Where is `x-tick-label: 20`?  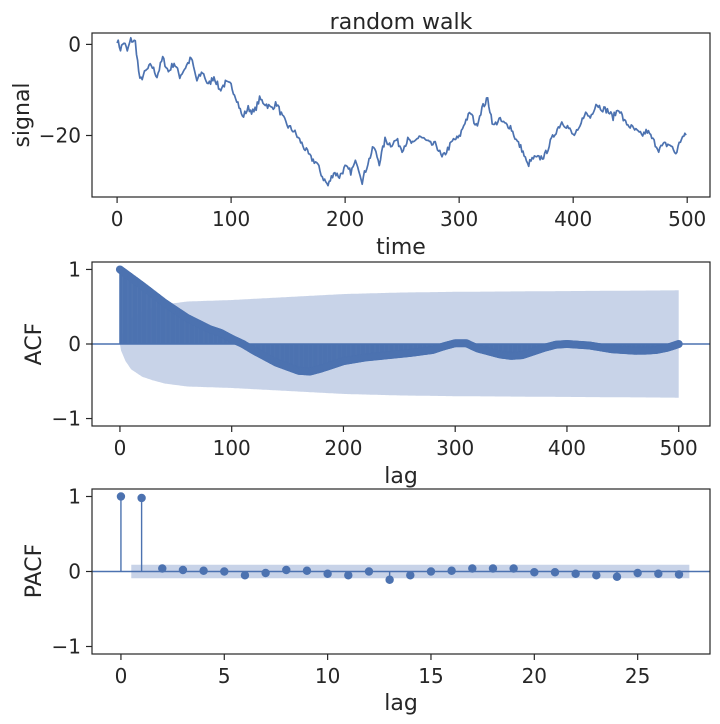
x-tick-label: 20 is located at coordinates (534, 676).